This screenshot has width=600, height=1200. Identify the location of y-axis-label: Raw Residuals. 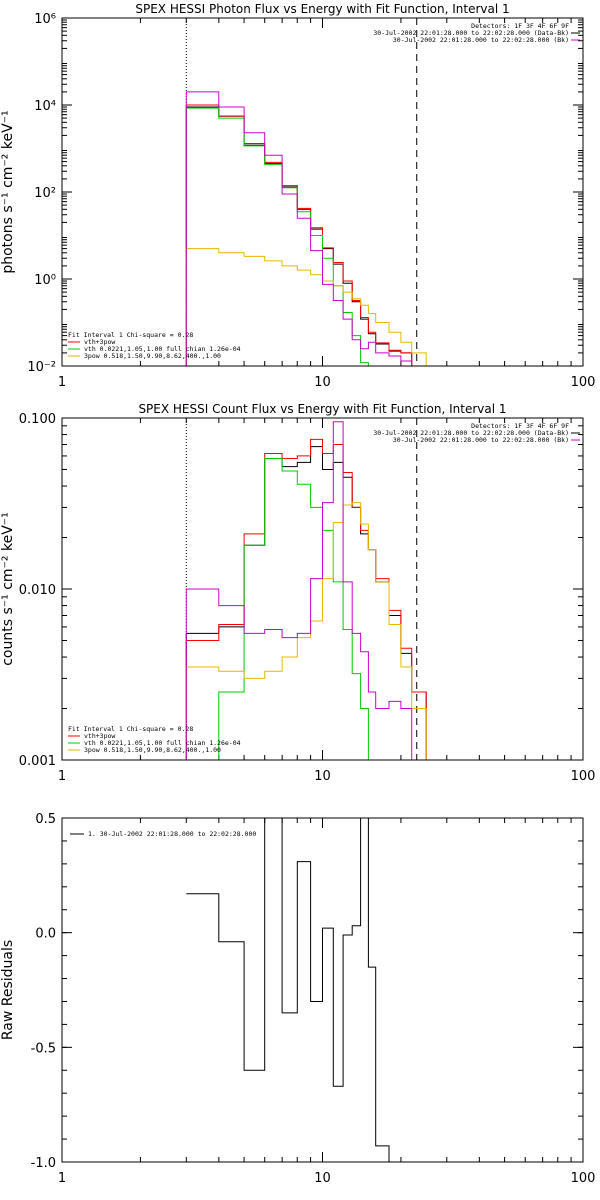
(8, 990).